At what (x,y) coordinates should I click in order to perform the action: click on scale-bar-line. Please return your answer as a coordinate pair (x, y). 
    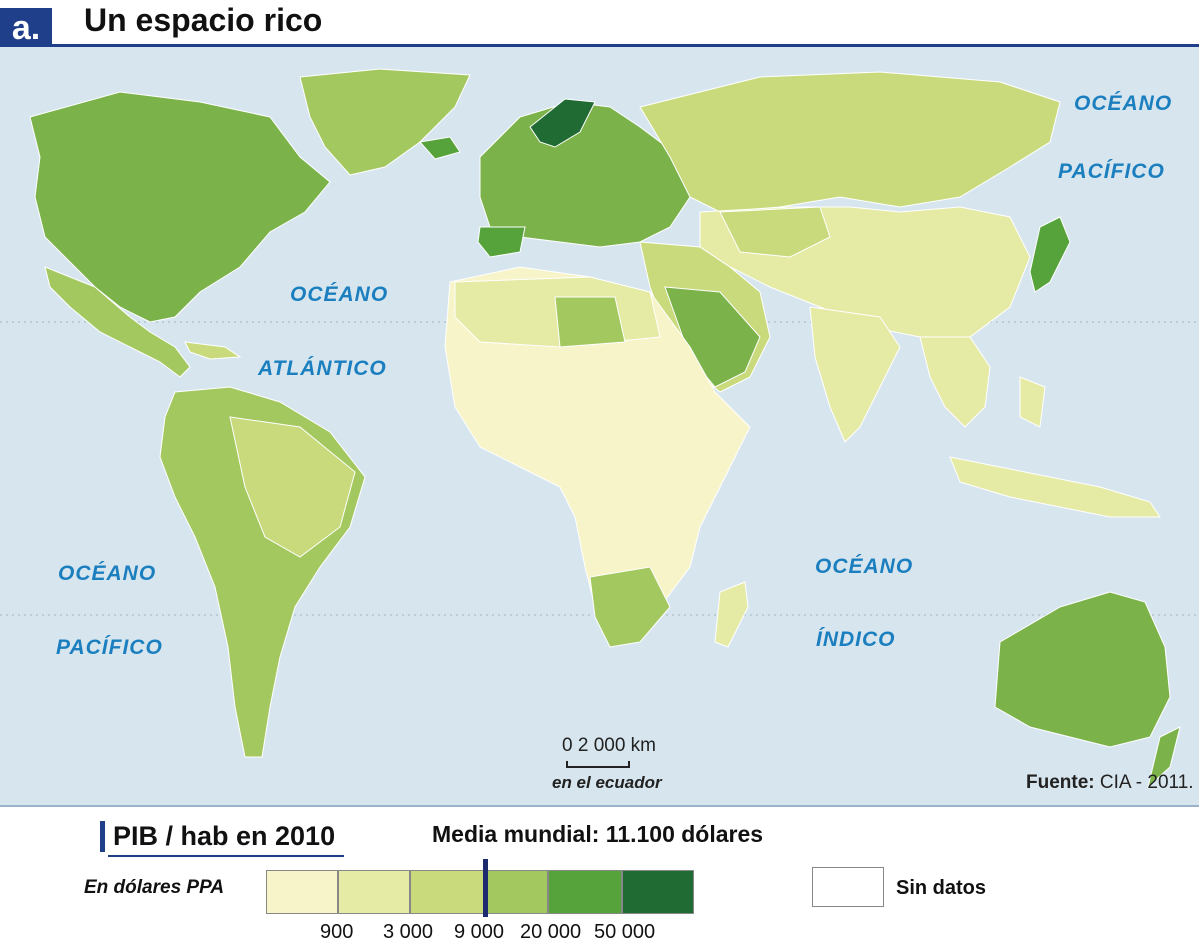
    Looking at the image, I should click on (598, 764).